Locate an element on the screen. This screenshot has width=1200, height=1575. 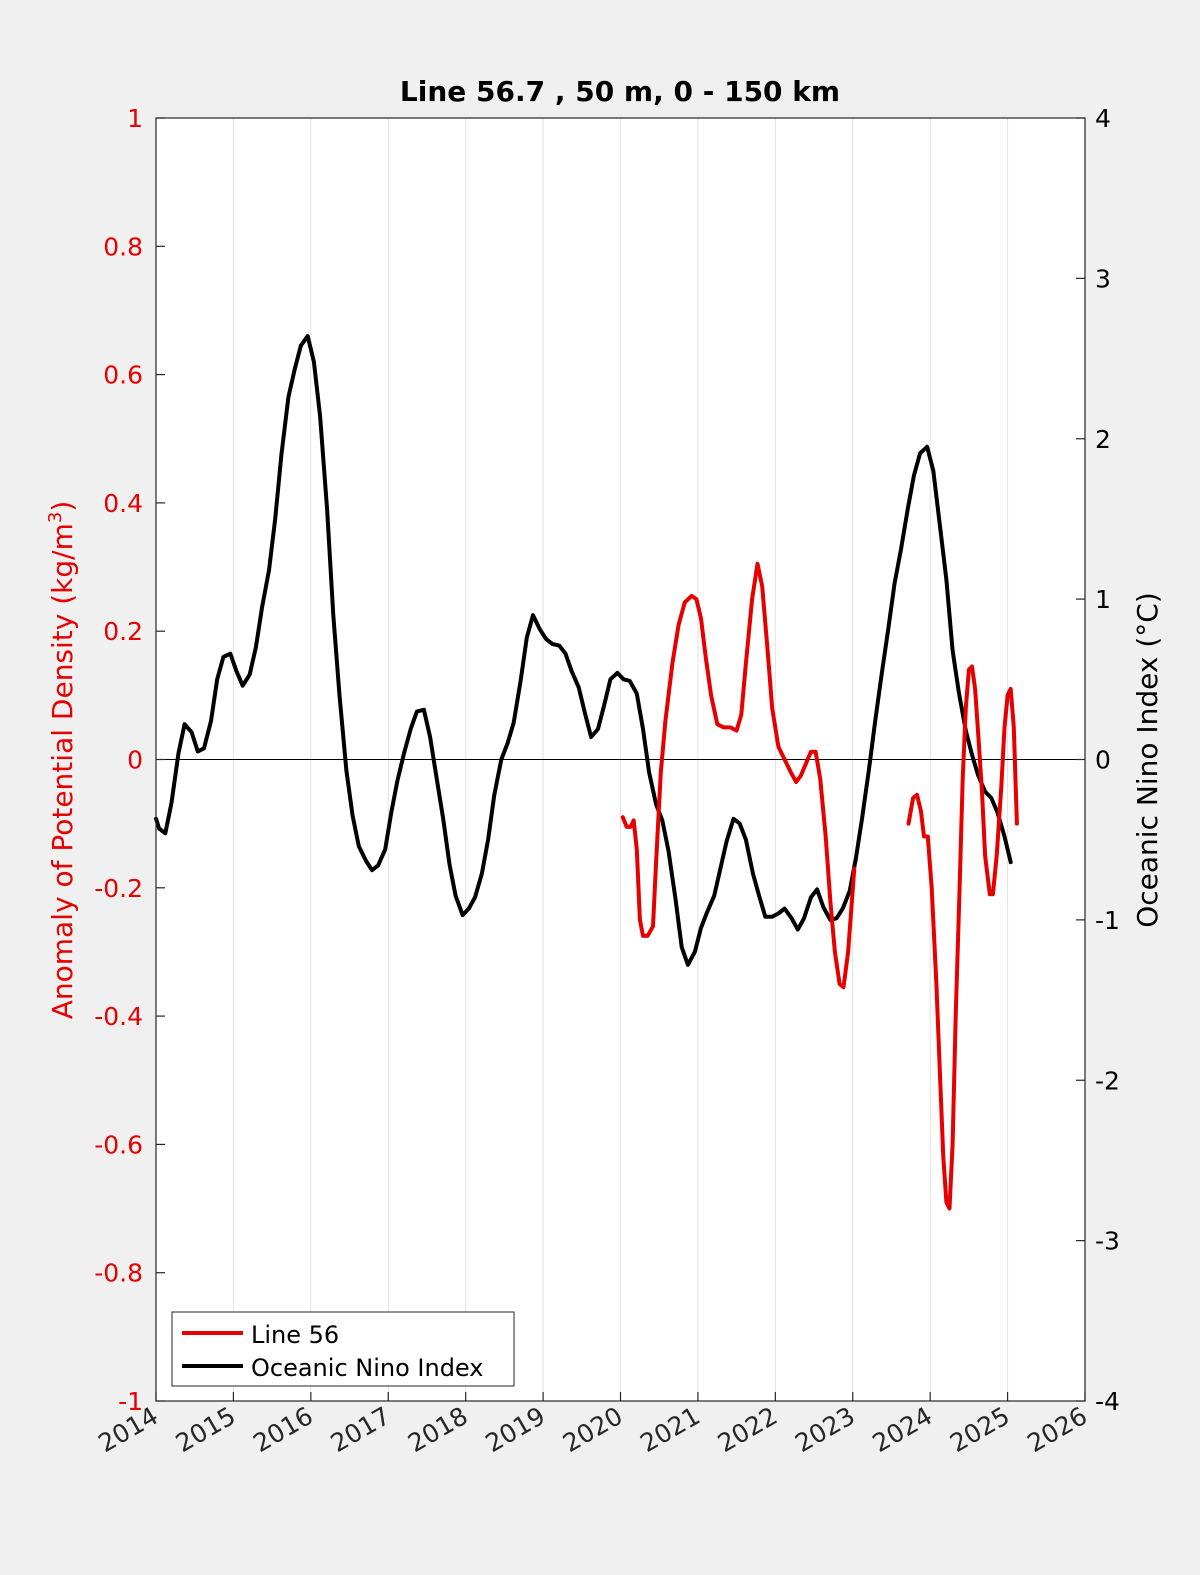
right-tick-label: -3 is located at coordinates (1107, 1241).